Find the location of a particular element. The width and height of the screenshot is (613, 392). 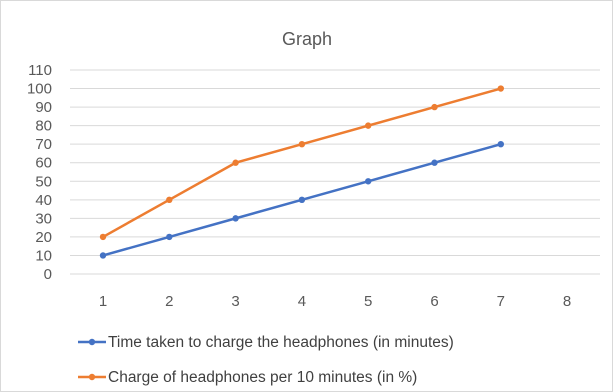

x-tick-label: 2 is located at coordinates (169, 301).